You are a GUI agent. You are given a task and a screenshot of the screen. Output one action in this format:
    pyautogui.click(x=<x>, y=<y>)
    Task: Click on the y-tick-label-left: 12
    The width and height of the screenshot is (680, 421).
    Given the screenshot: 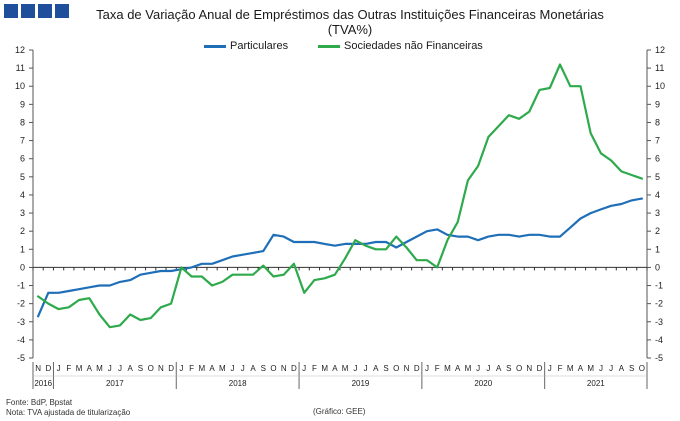 What is the action you would take?
    pyautogui.click(x=20, y=50)
    